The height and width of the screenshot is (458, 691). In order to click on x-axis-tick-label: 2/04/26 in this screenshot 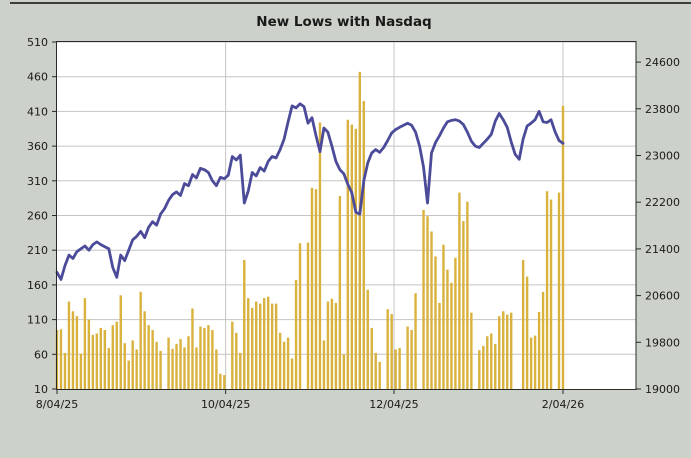, I will do `click(563, 404)`.